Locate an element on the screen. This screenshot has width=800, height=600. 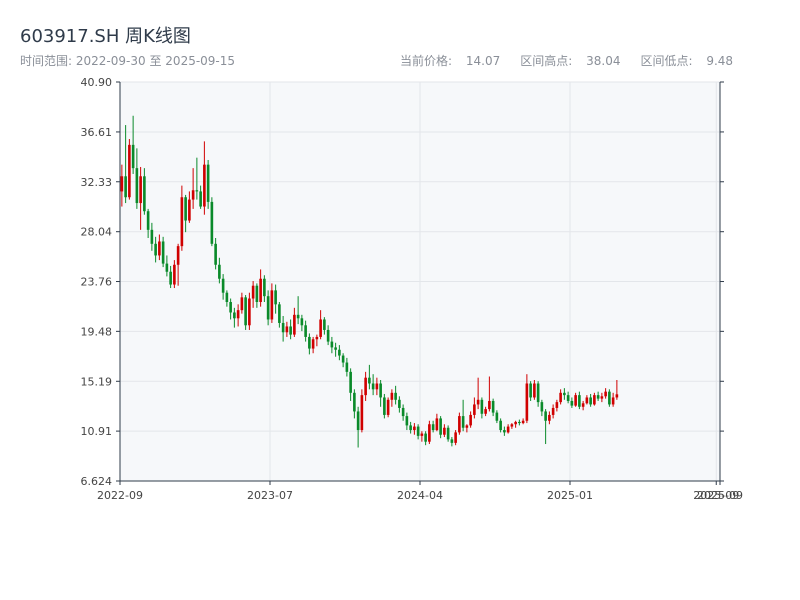
x-tick-label: 2022-09 is located at coordinates (120, 495).